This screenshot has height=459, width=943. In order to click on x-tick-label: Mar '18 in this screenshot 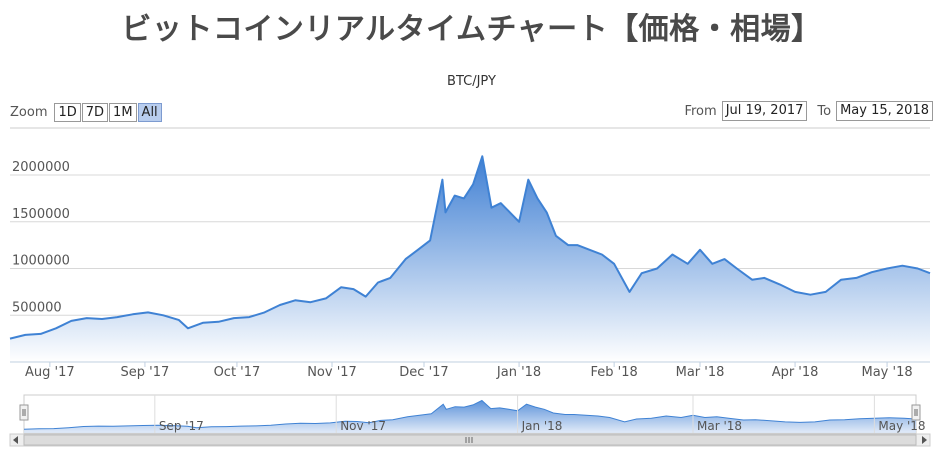, I will do `click(700, 372)`.